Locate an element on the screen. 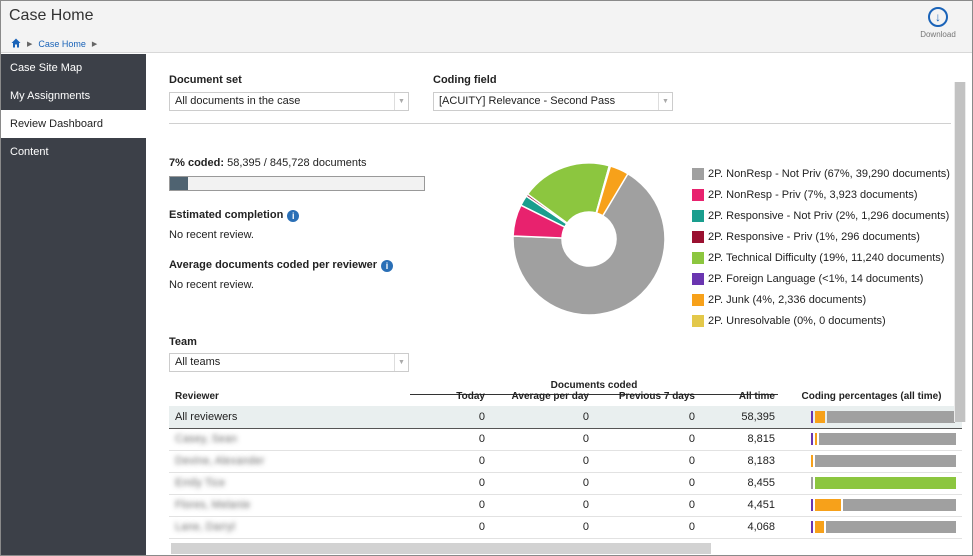 This screenshot has height=556, width=973. chevron-down-icon: ▼ is located at coordinates (665, 101).